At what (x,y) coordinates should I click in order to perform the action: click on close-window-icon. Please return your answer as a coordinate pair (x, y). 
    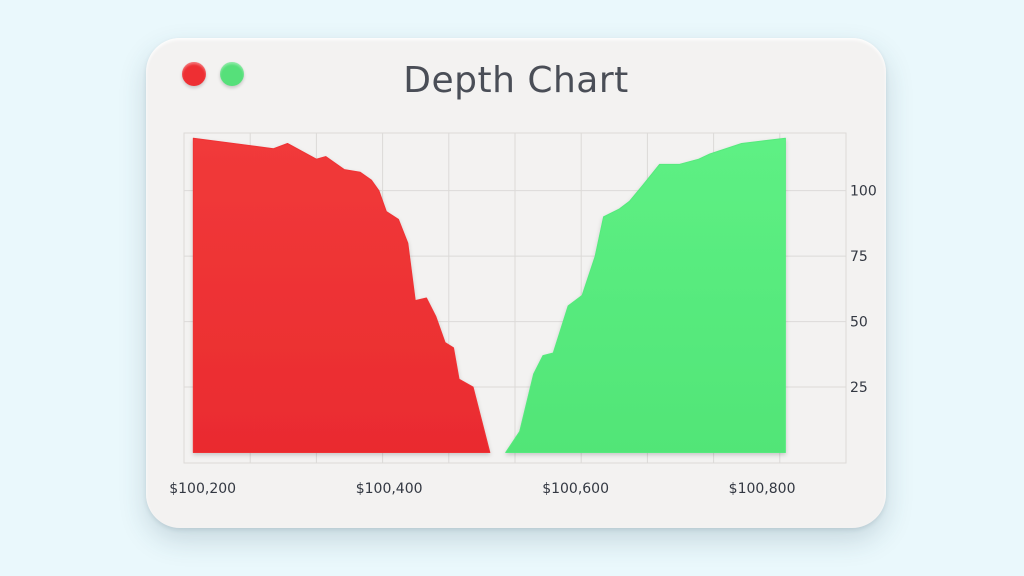
    Looking at the image, I should click on (194, 74).